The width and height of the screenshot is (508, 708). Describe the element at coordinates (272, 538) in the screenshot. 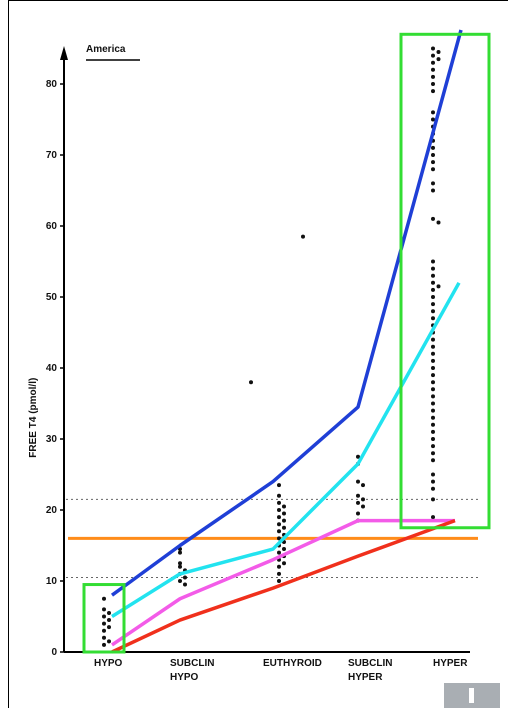

I see `reference-lines` at that location.